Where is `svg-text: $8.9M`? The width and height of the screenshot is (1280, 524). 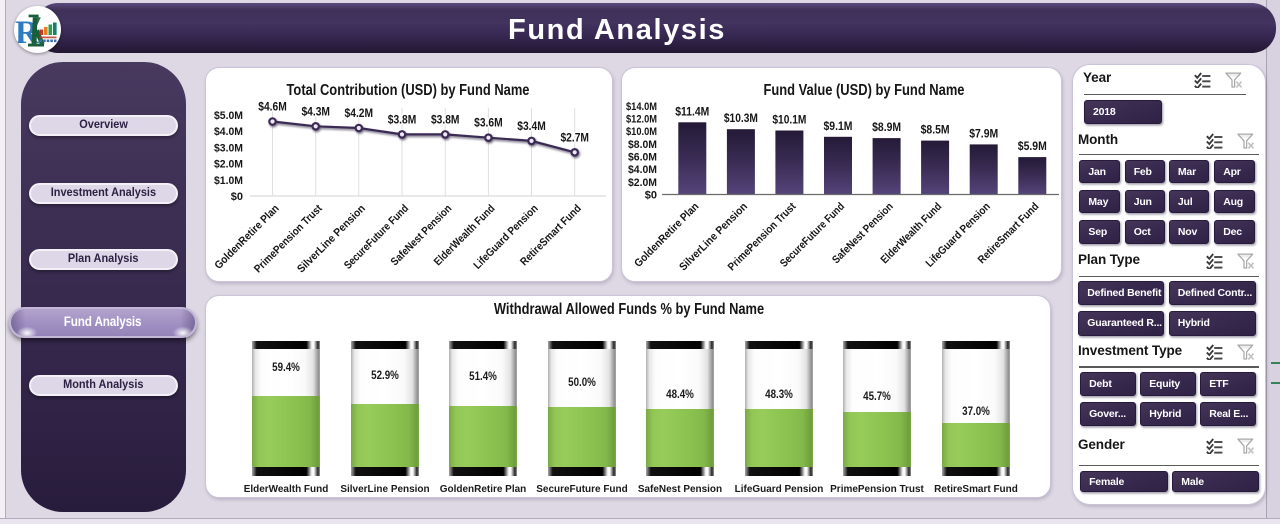
svg-text: $8.9M is located at coordinates (886, 127).